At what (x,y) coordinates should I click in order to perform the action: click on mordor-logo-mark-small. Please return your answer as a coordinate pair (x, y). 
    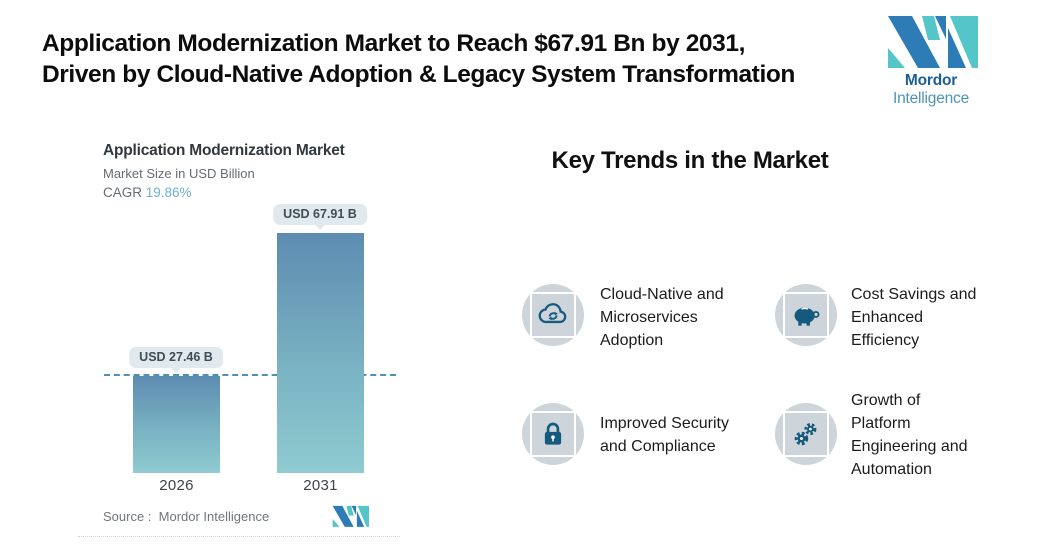
    Looking at the image, I should click on (350, 516).